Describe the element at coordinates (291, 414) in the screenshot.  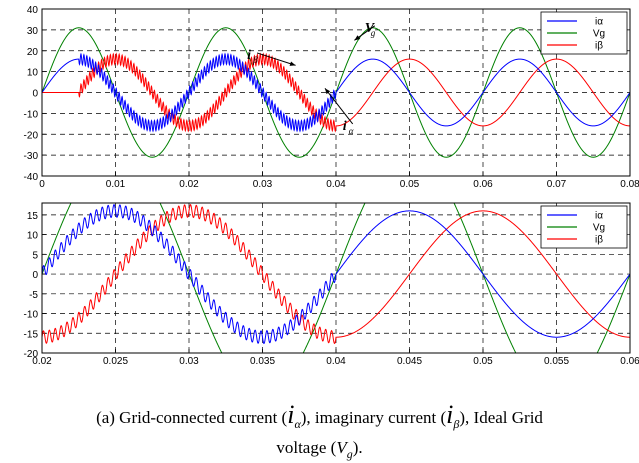
I see `caption-i-alpha-symbol: i` at that location.